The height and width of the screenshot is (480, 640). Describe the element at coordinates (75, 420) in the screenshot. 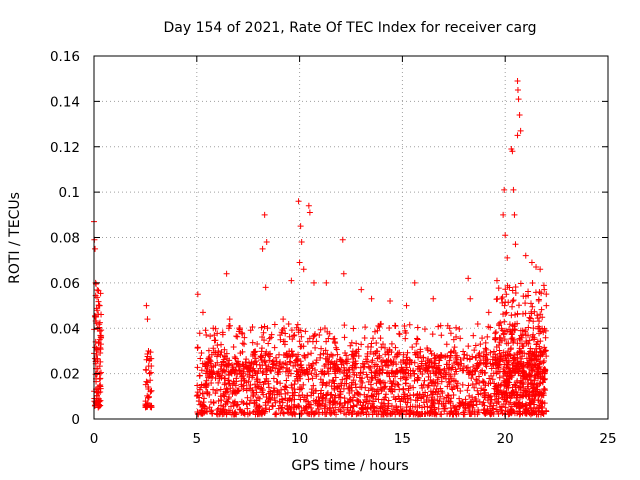

I see `y-tick-label: 0` at that location.